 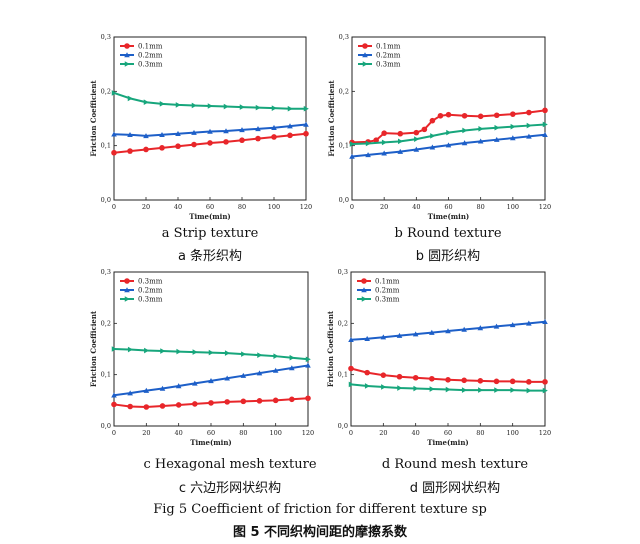 What do you see at coordinates (343, 323) in the screenshot?
I see `y-tick-label: 0,2` at bounding box center [343, 323].